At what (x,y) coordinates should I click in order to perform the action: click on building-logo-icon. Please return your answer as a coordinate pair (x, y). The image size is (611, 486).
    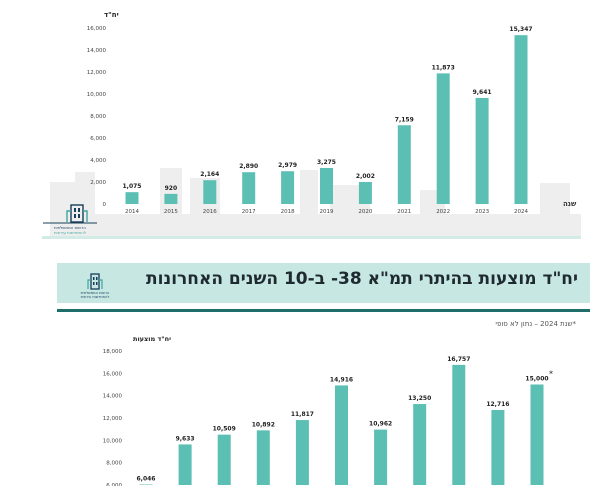
    Looking at the image, I should click on (70, 214).